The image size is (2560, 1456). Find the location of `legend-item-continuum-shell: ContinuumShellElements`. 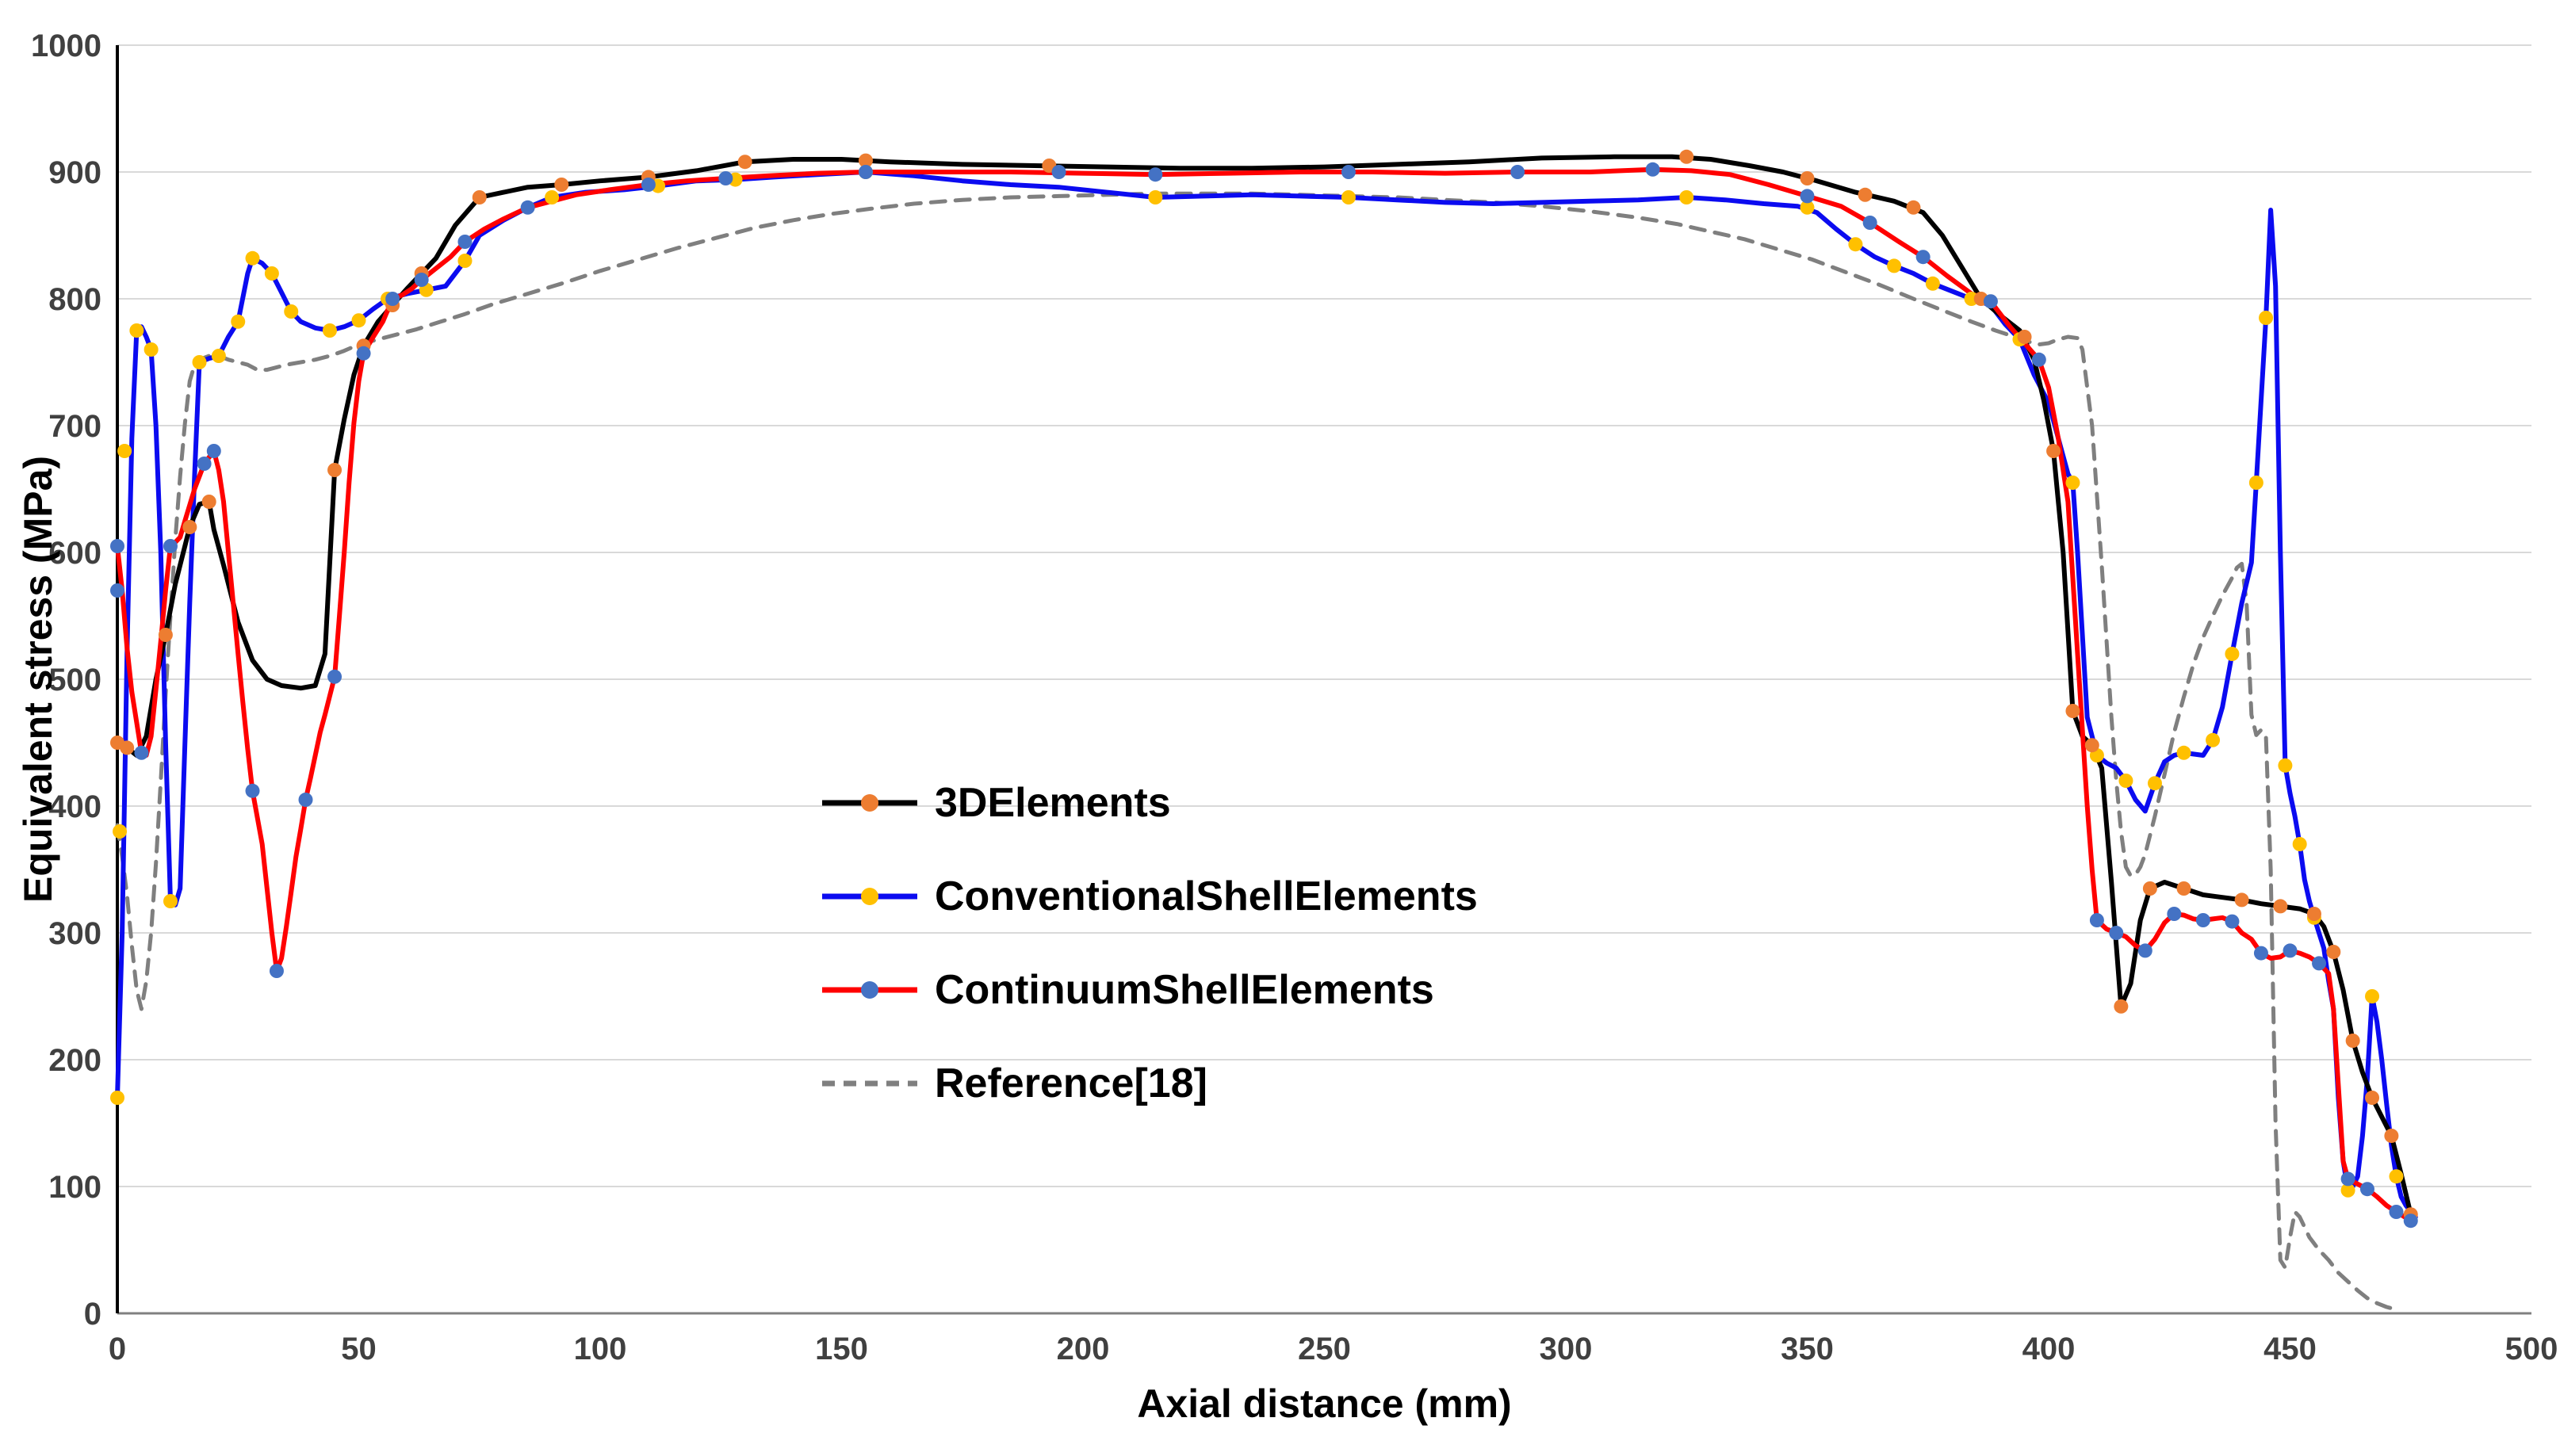

legend-item-continuum-shell: ContinuumShellElements is located at coordinates (1149, 990).